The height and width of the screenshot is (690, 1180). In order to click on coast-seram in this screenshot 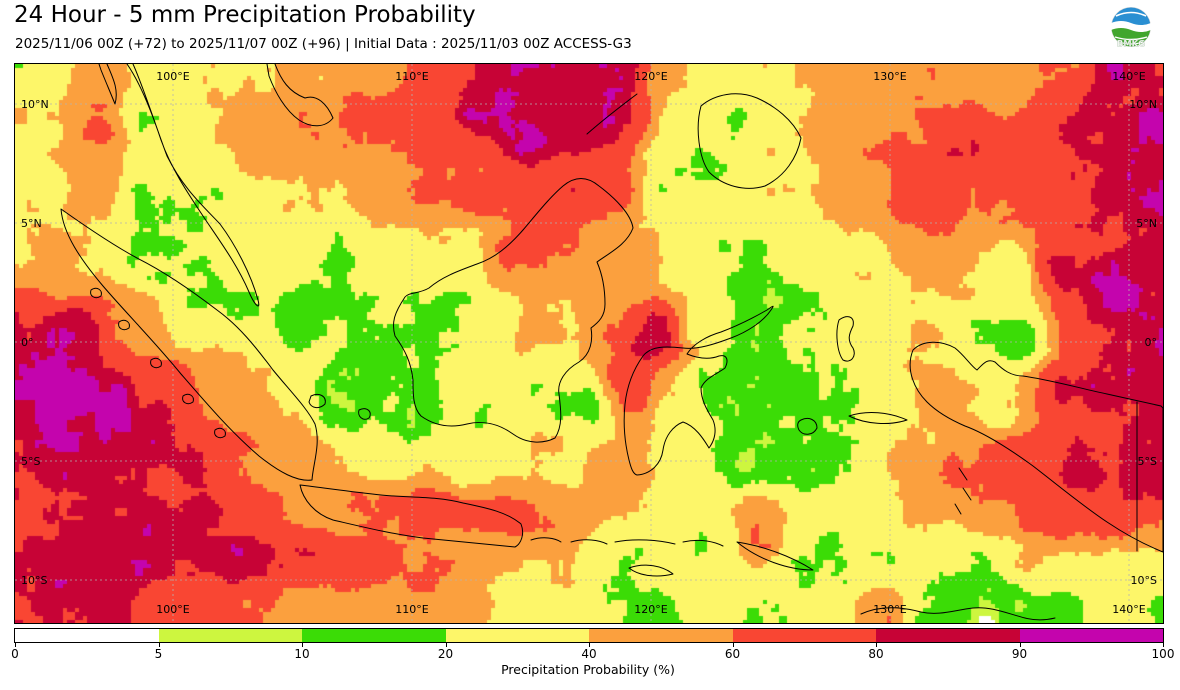, I will do `click(878, 418)`.